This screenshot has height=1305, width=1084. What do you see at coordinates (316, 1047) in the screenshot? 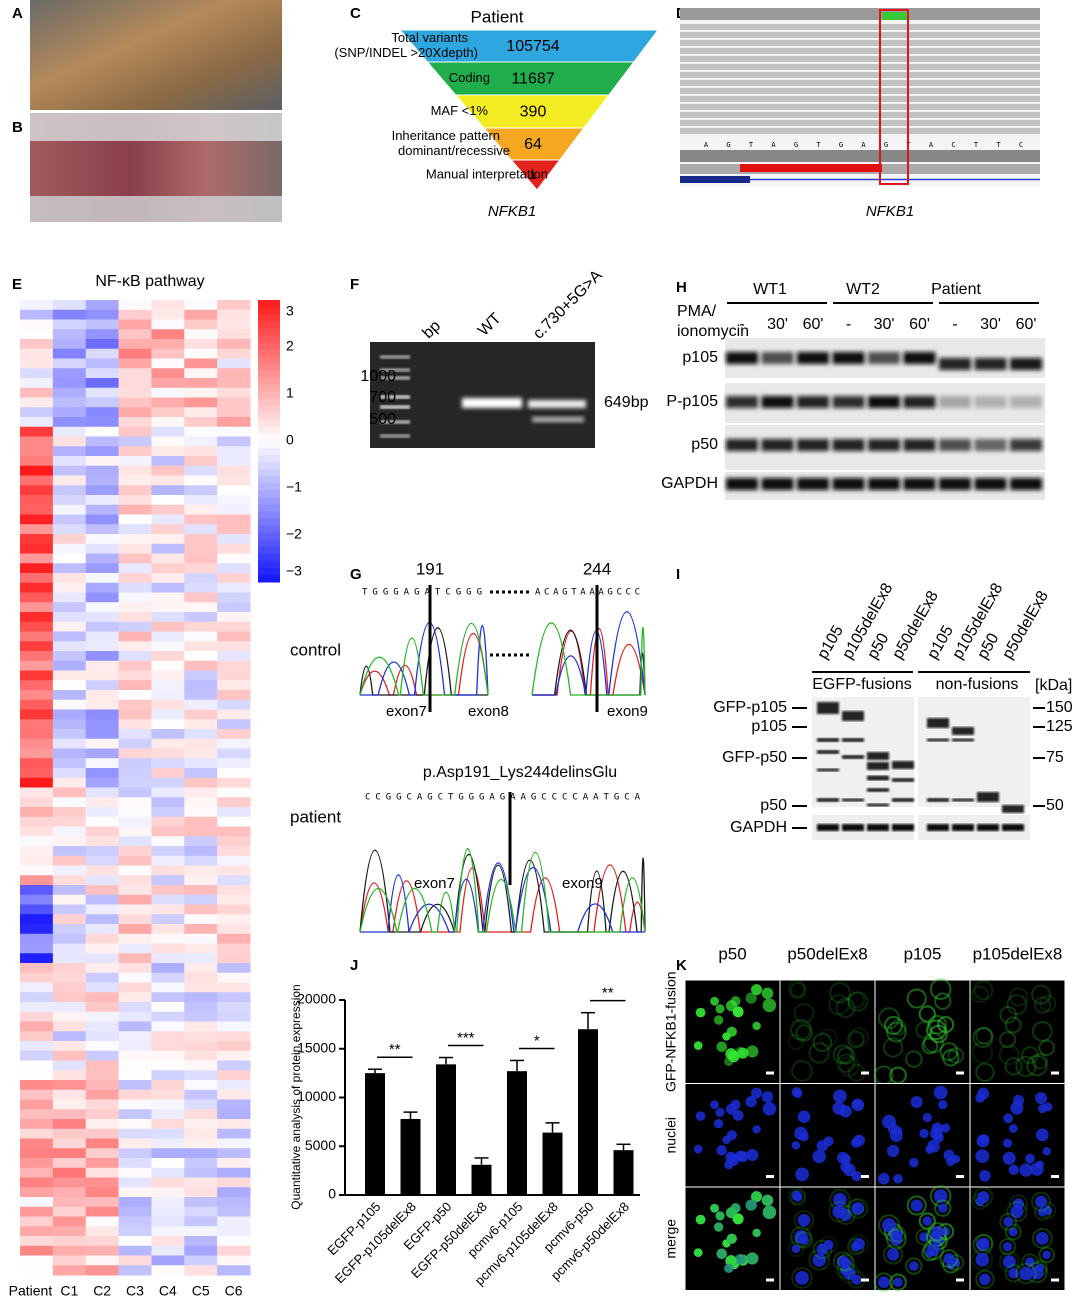
I see `y-tick-label: 15000` at bounding box center [316, 1047].